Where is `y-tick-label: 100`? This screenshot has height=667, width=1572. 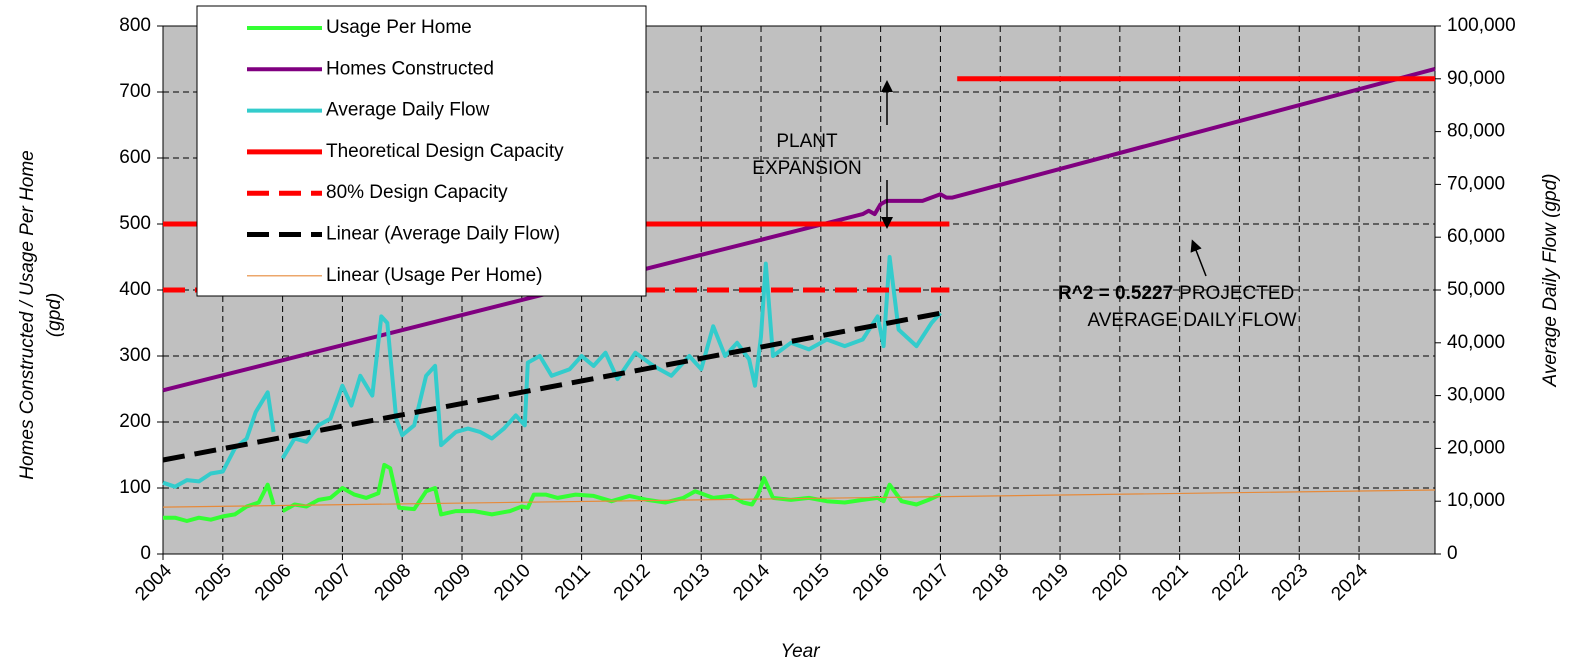
y-tick-label: 100 is located at coordinates (135, 487).